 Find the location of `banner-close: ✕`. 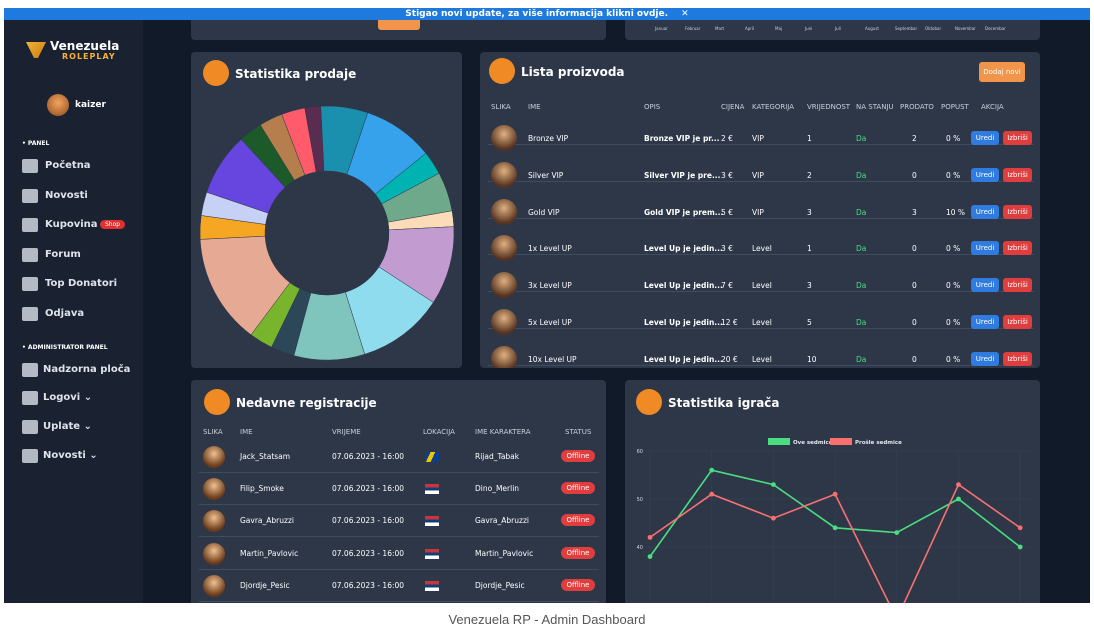

banner-close: ✕ is located at coordinates (685, 14).